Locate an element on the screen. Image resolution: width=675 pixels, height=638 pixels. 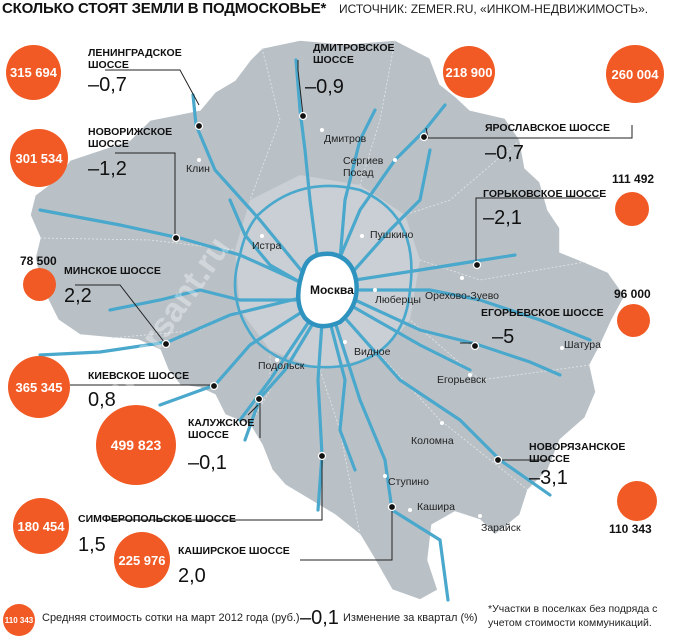
change-yaroslavskoe: –0,7 is located at coordinates (504, 153).